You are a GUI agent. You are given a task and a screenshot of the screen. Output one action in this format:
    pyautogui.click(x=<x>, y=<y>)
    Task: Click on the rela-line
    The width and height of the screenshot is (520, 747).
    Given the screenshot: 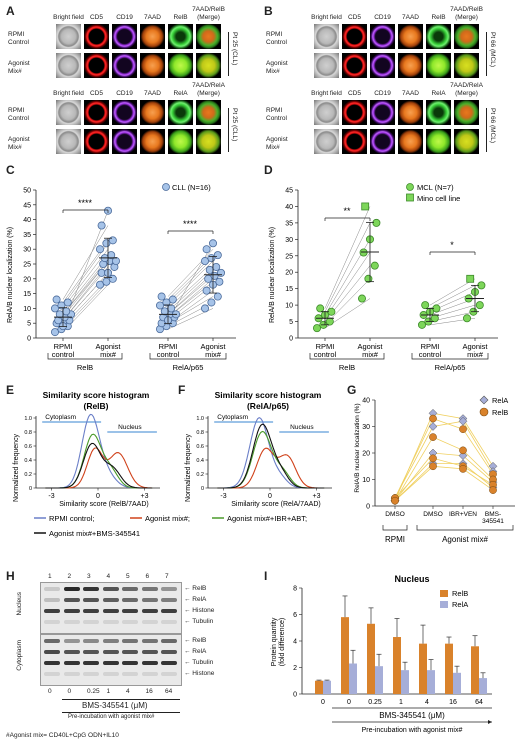 What is the action you would take?
    pyautogui.click(x=444, y=456)
    